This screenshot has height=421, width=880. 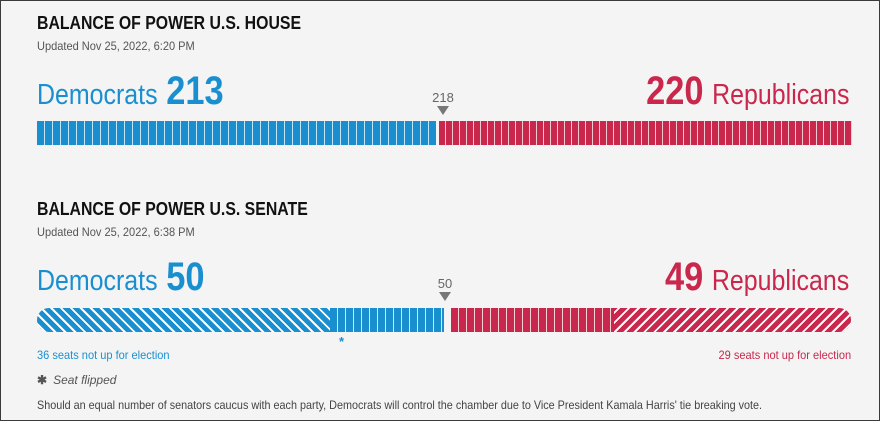 What do you see at coordinates (732, 320) in the screenshot?
I see `senate-rep-not-up-bar` at bounding box center [732, 320].